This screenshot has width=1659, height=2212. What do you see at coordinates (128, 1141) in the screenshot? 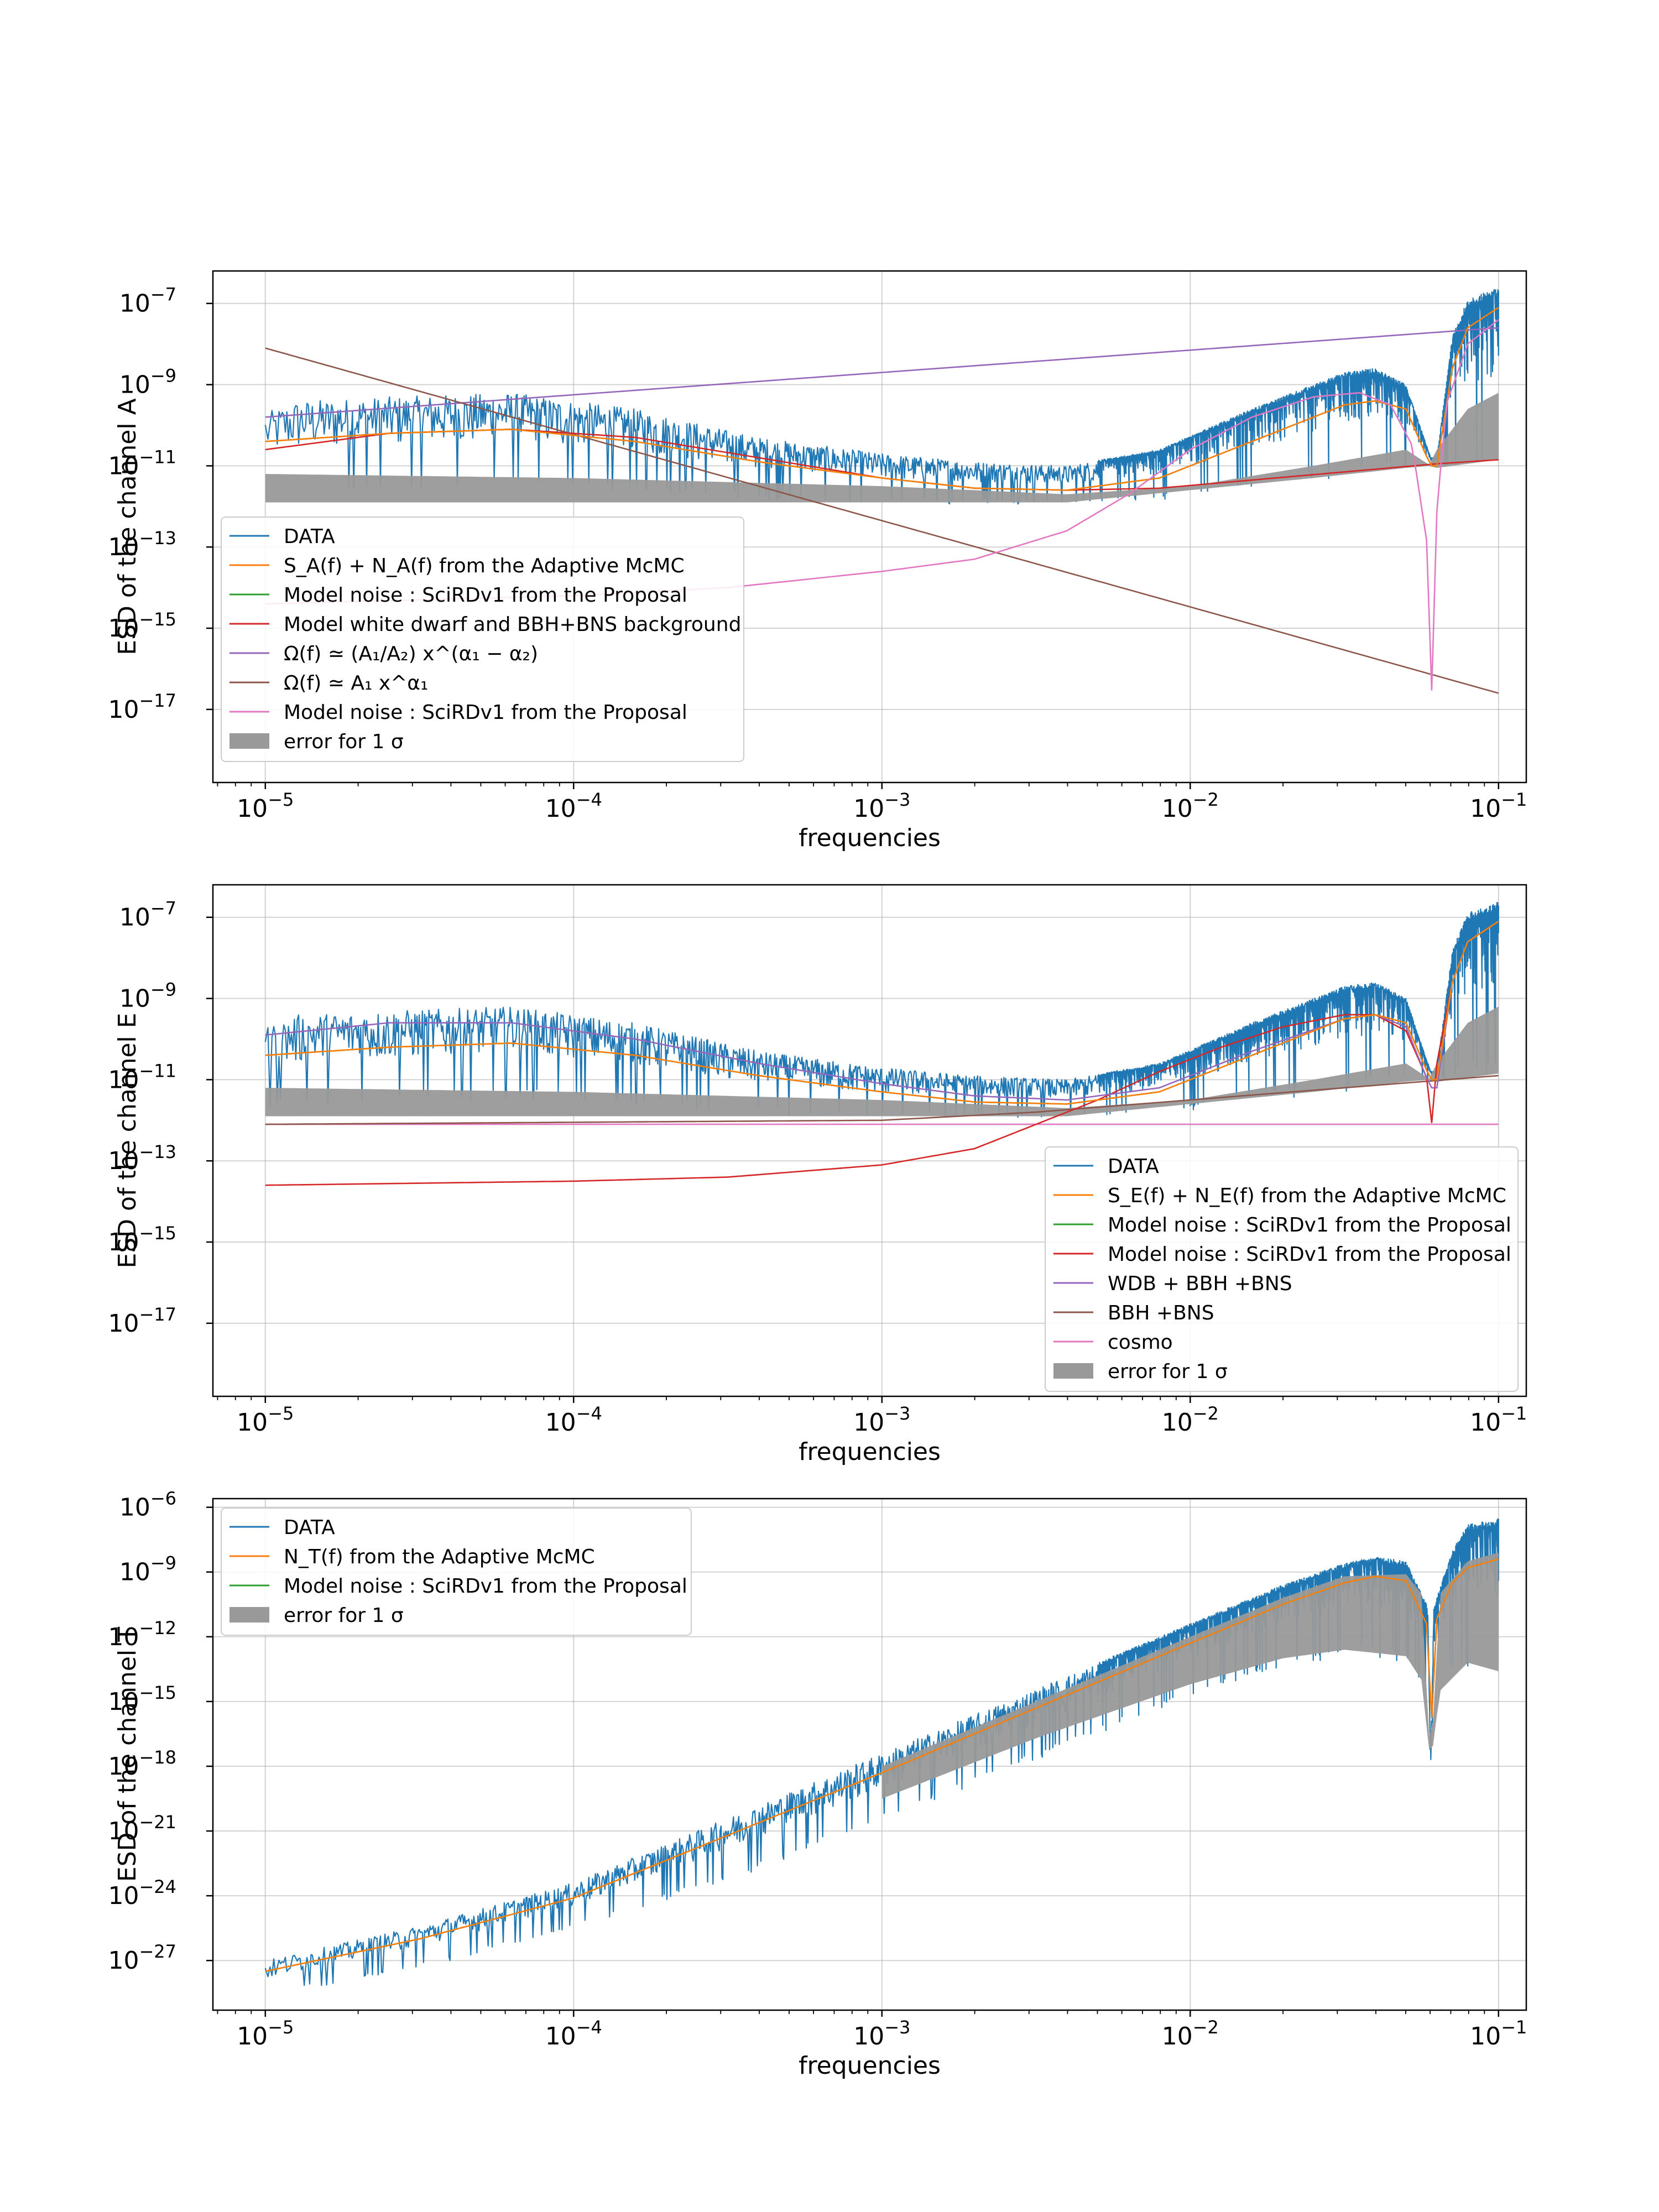
I see `y-axis-label: ESD of the channel E` at bounding box center [128, 1141].